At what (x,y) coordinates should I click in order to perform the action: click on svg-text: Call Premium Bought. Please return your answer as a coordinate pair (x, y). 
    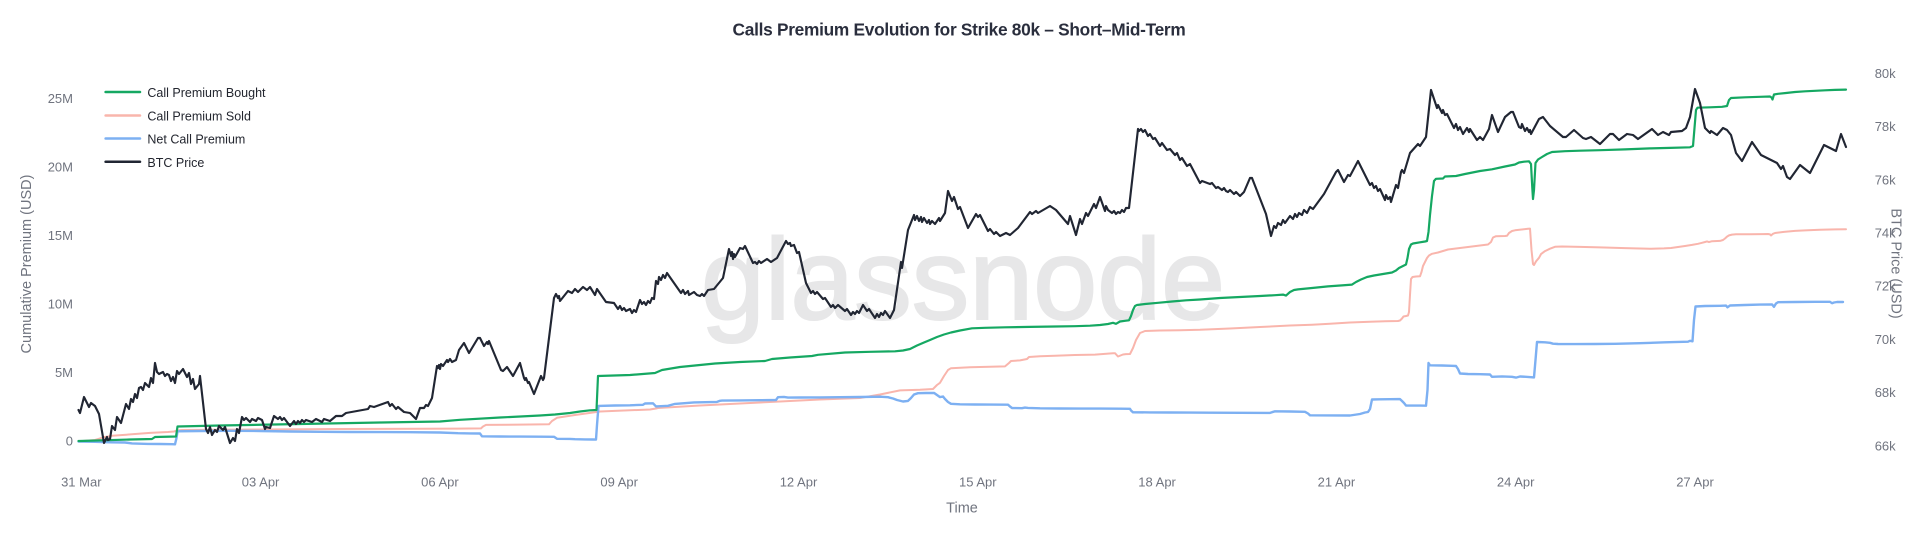
    Looking at the image, I should click on (206, 93).